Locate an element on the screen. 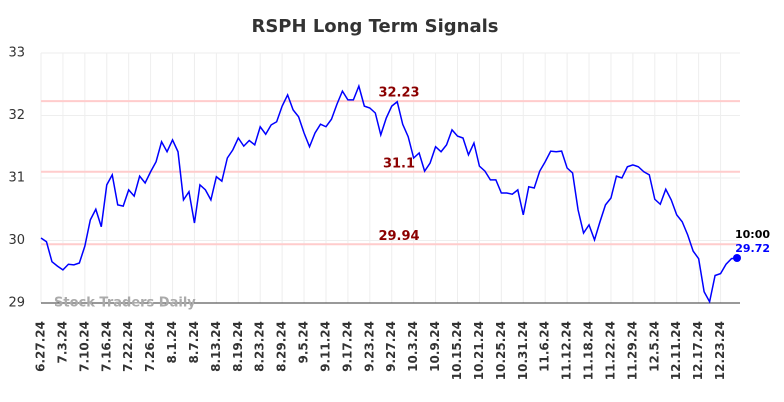 Image resolution: width=784 pixels, height=402 pixels. y-tick-label: 32 is located at coordinates (16, 115).